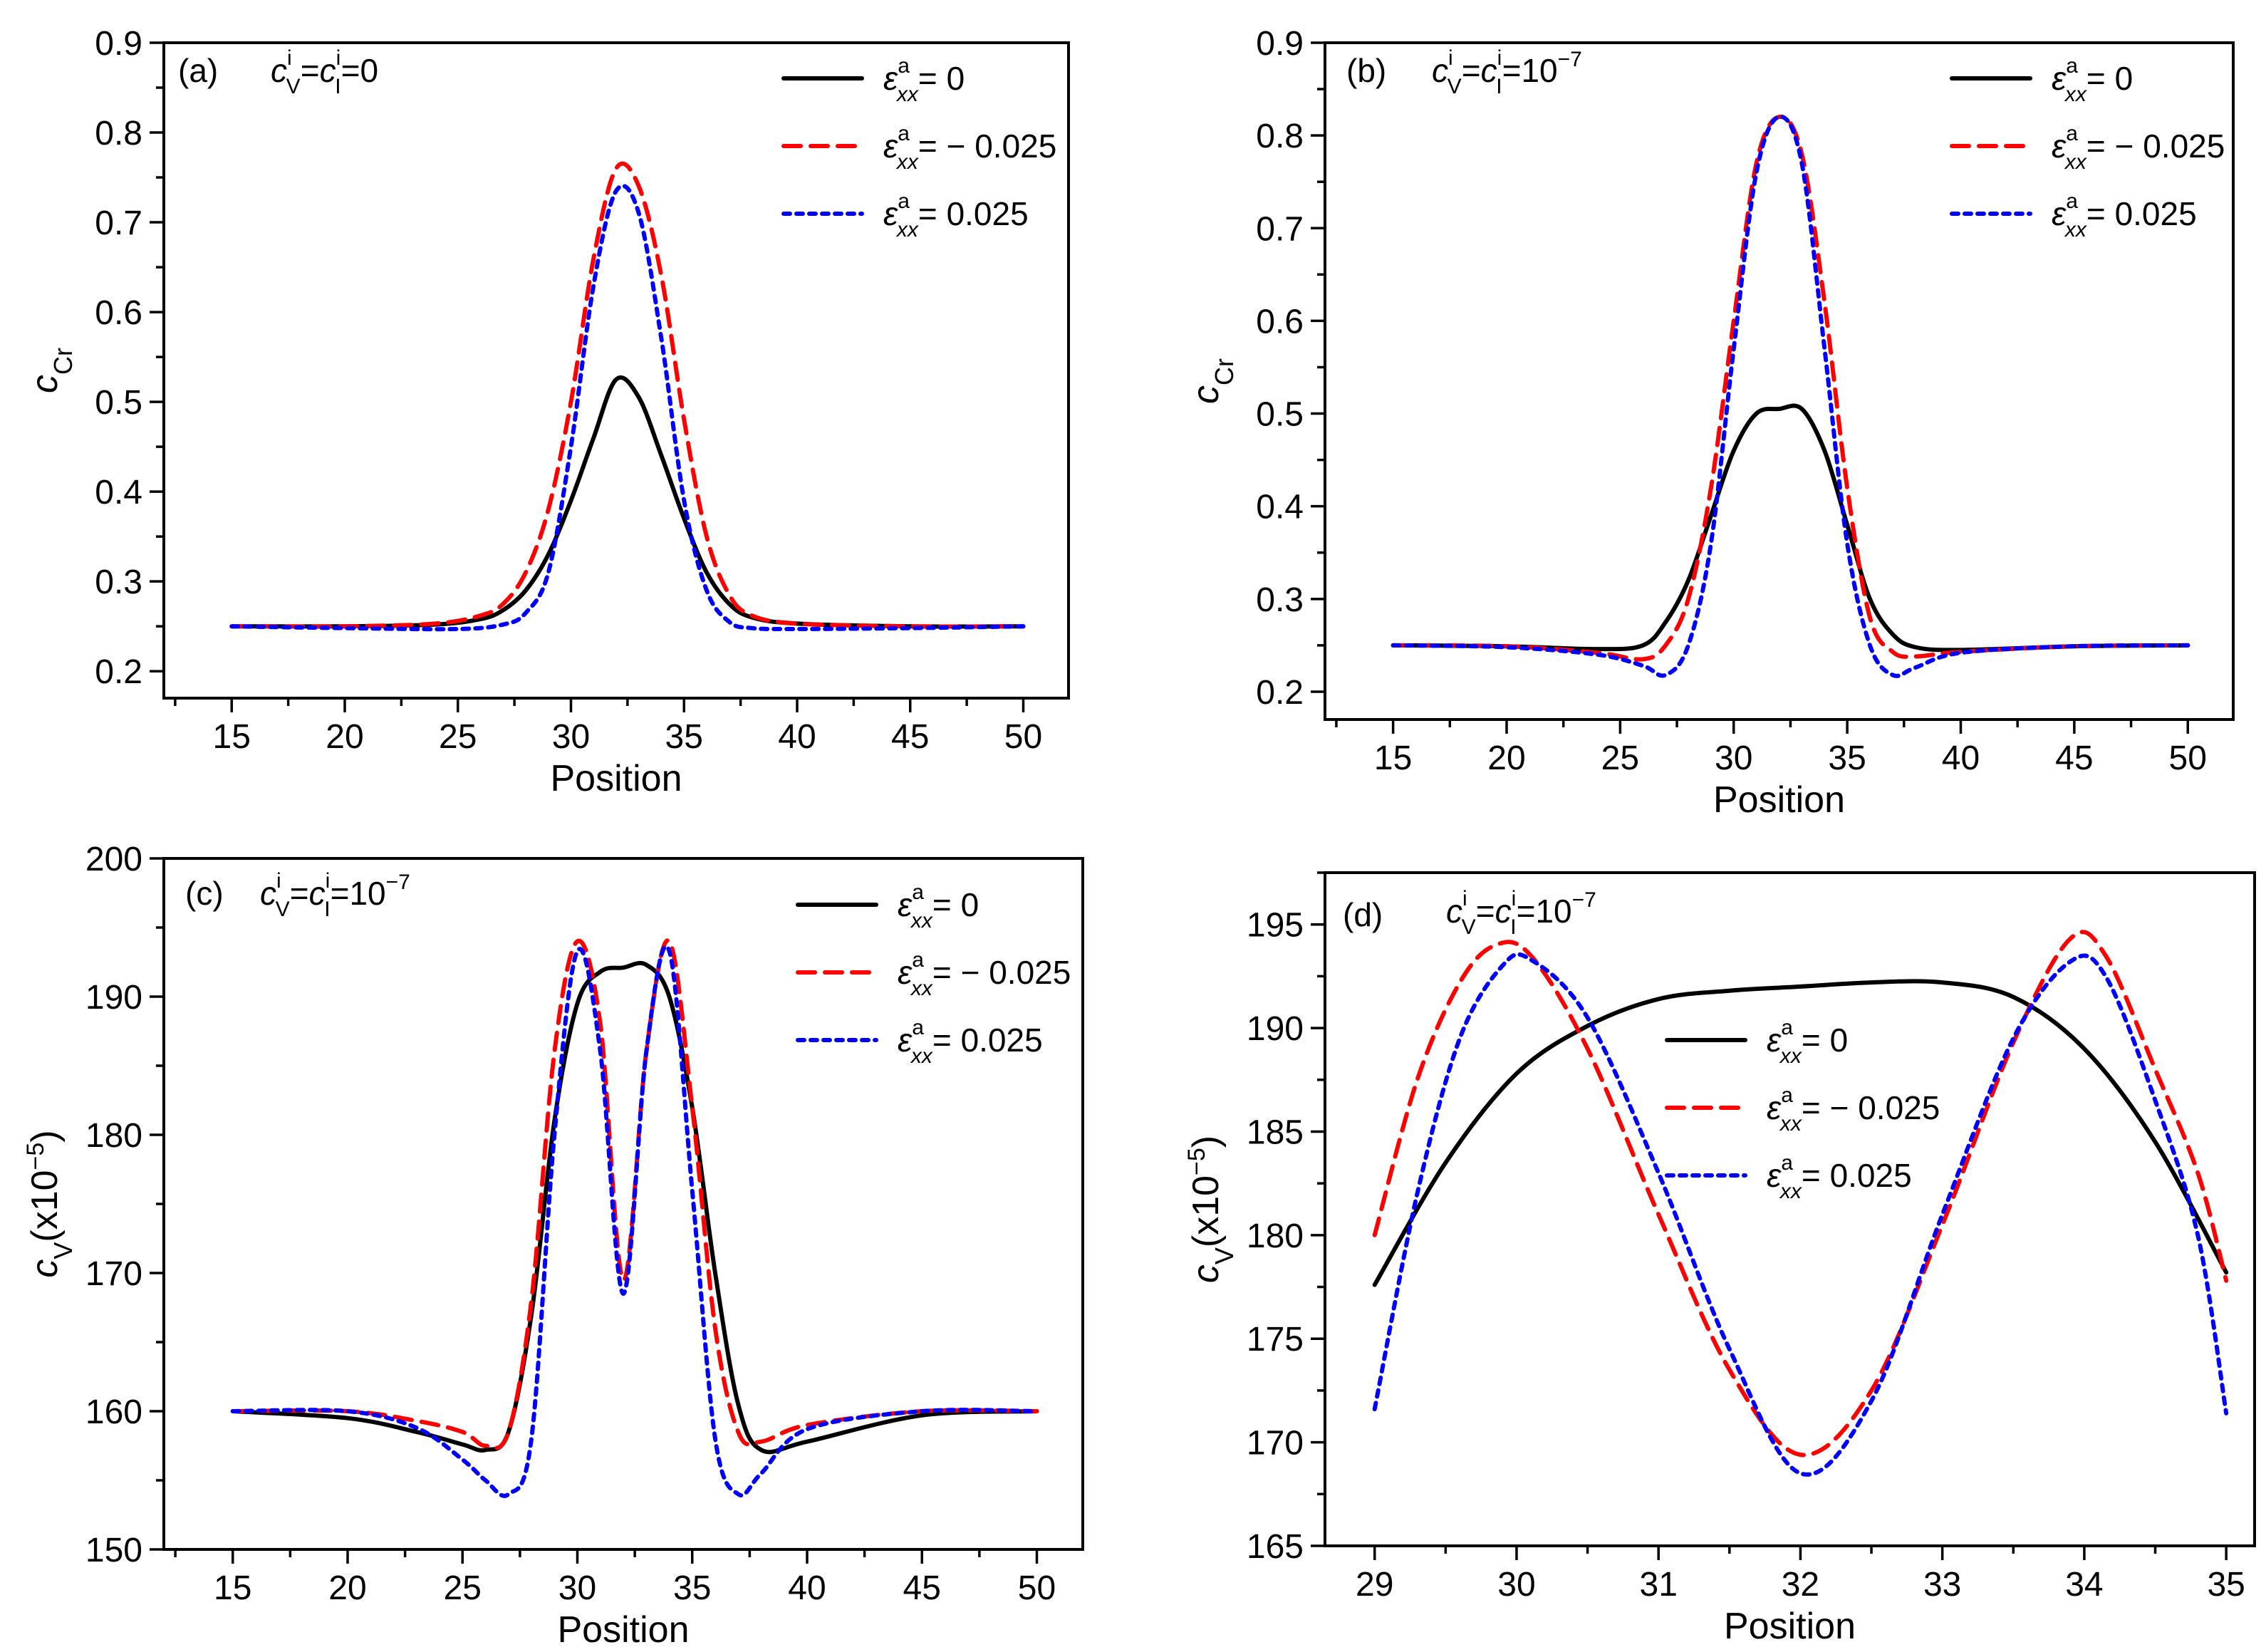  What do you see at coordinates (1800, 1585) in the screenshot?
I see `x-tick-label: 32` at bounding box center [1800, 1585].